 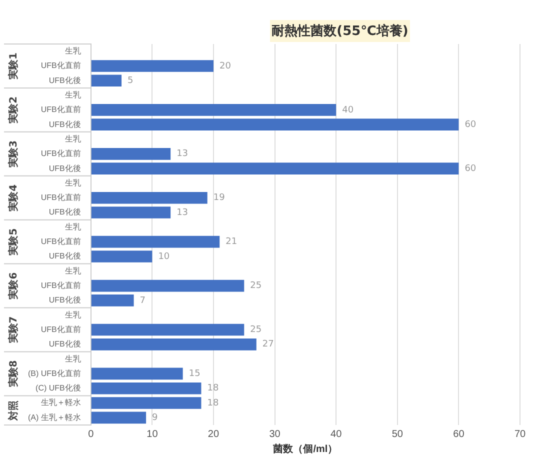 What do you see at coordinates (155, 418) in the screenshot?
I see `data-label: 9` at bounding box center [155, 418].